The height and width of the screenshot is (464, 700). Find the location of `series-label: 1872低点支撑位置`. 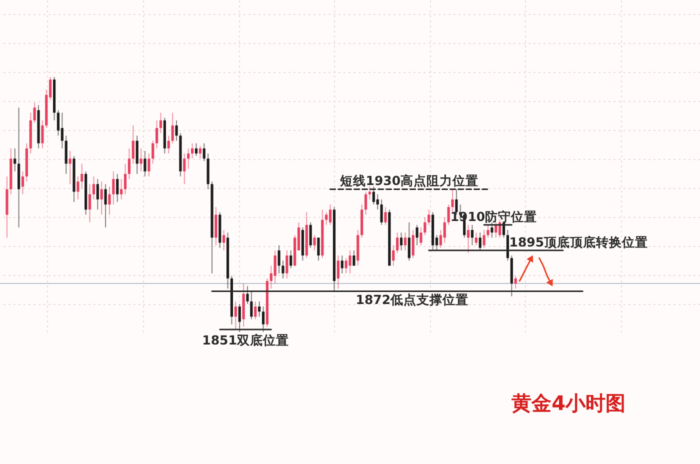

series-label: 1872低点支撑位置 is located at coordinates (412, 300).